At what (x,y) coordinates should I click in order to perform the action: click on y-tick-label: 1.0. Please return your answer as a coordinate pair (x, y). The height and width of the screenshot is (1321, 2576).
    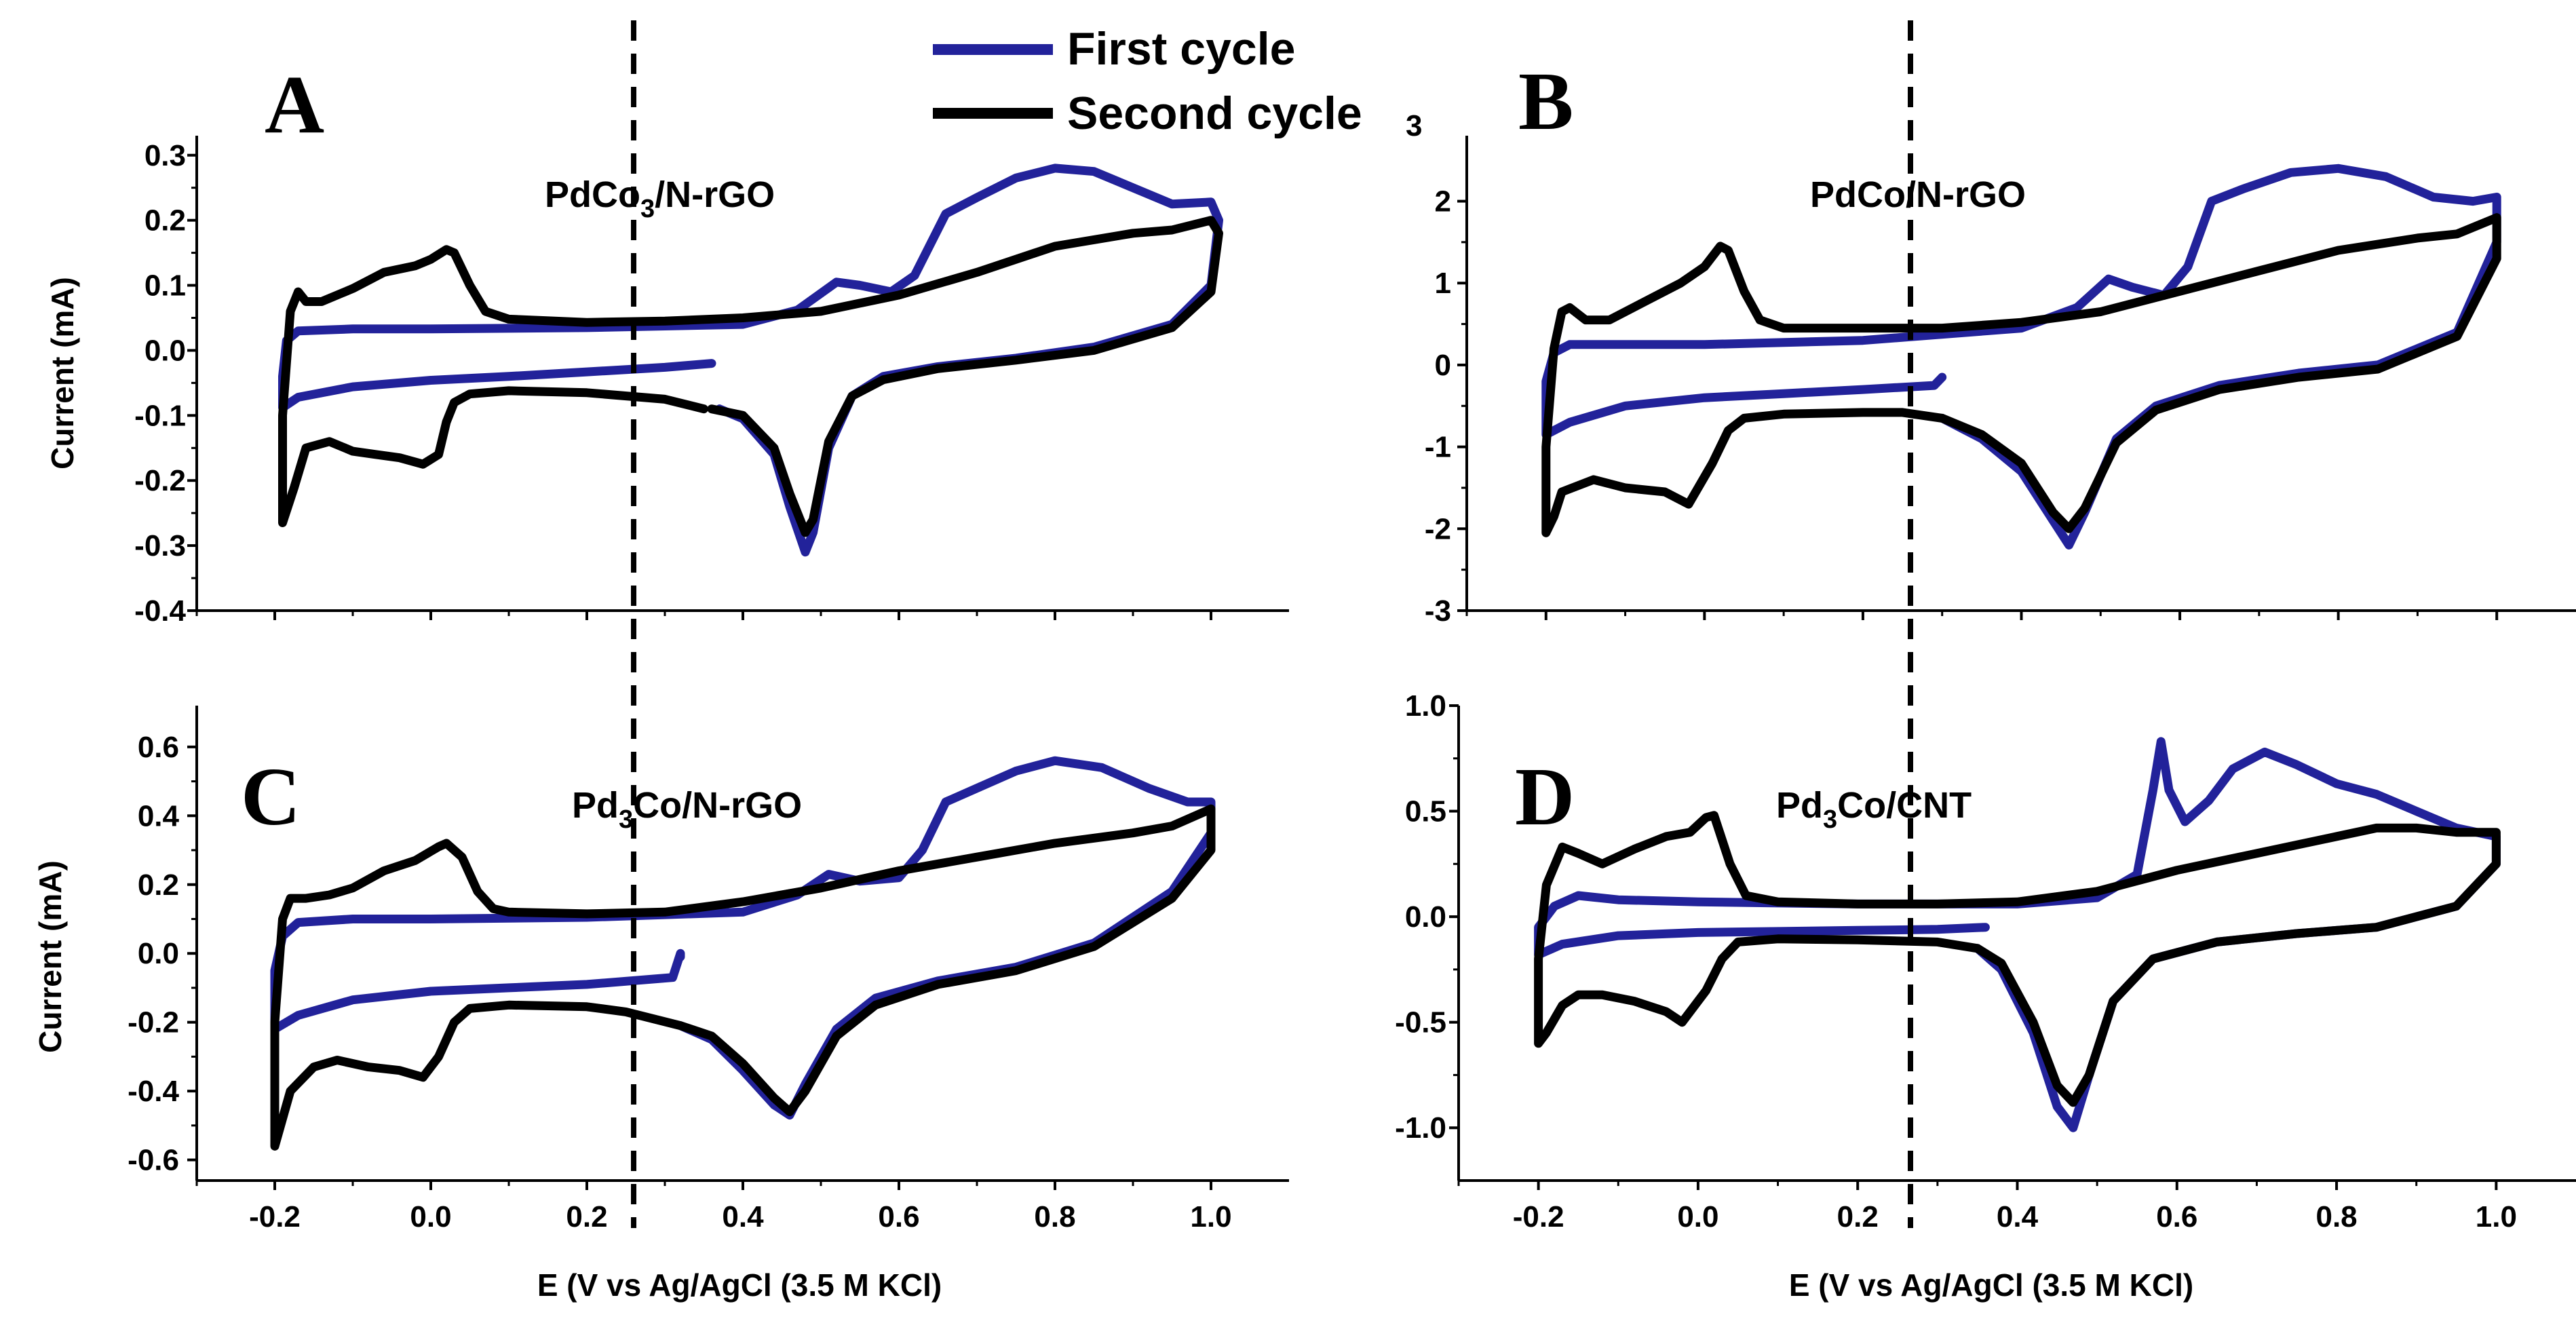
    Looking at the image, I should click on (1426, 706).